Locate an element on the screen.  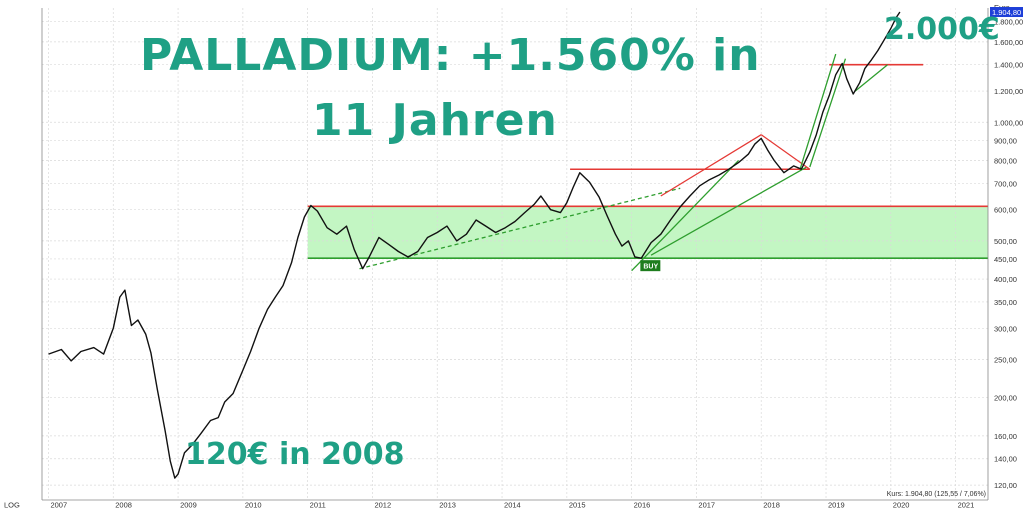
y-tick-label: 1.400,00 is located at coordinates (1008, 65).